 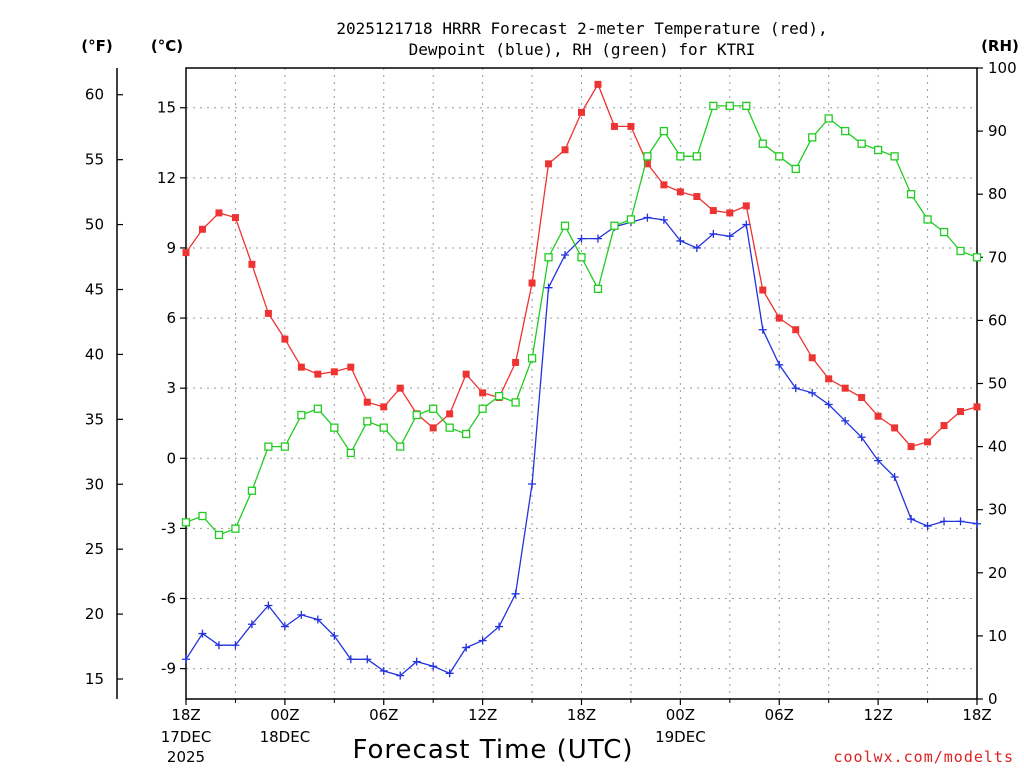 What do you see at coordinates (186, 757) in the screenshot?
I see `x-tick-year-label: 2025` at bounding box center [186, 757].